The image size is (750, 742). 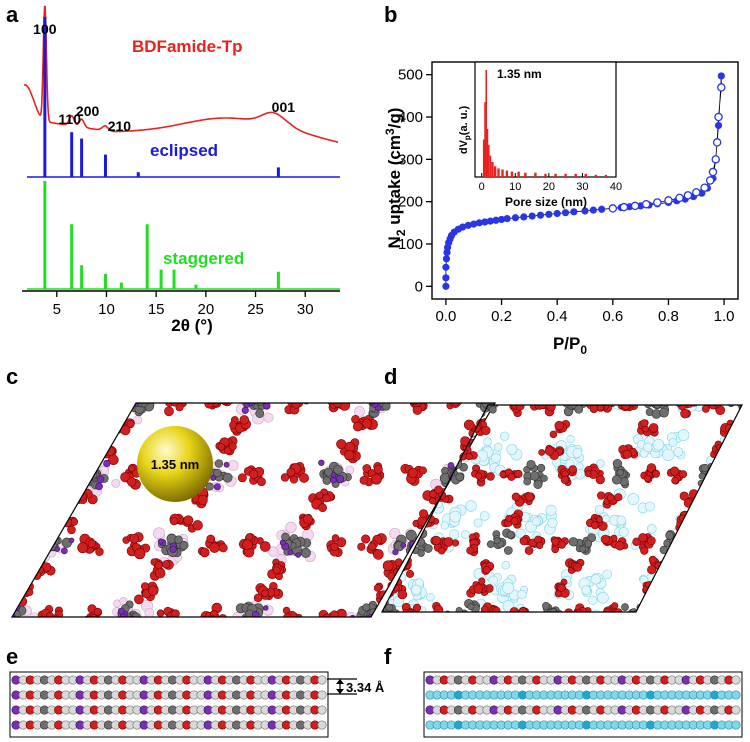 What do you see at coordinates (483, 158) in the screenshot?
I see `inset-bar` at bounding box center [483, 158].